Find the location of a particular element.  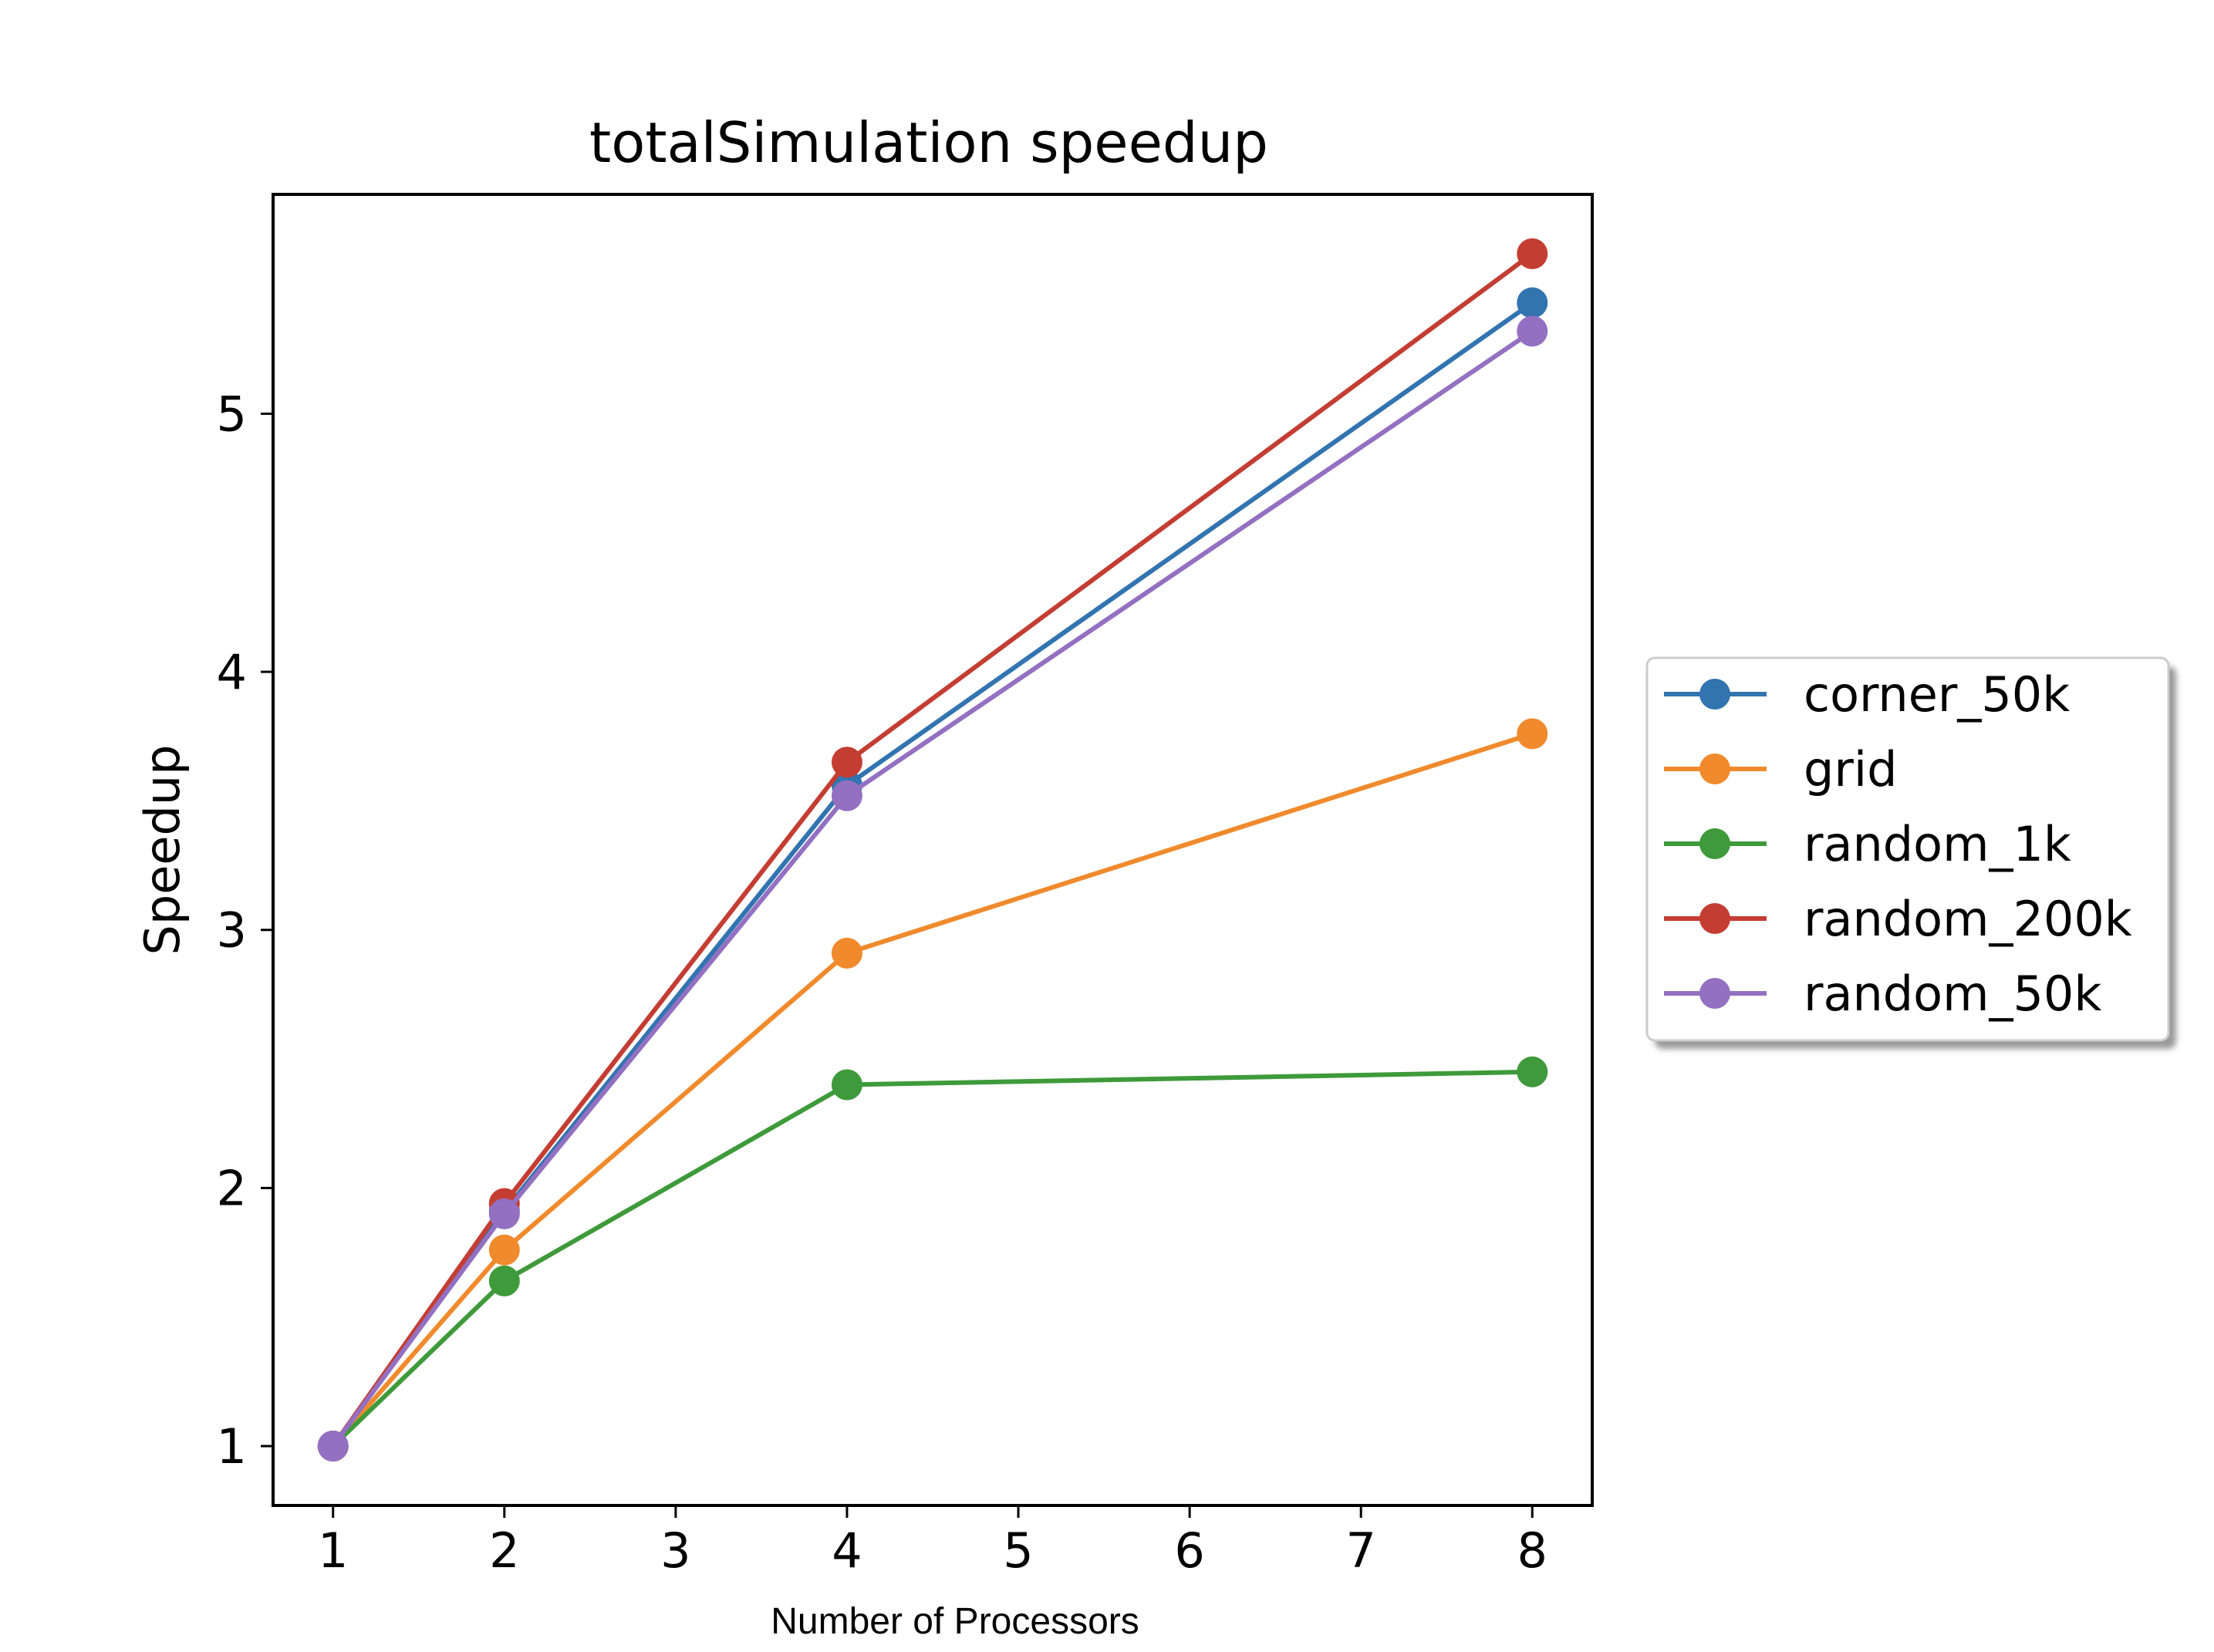

x-tick-label: 5 is located at coordinates (1018, 1550).